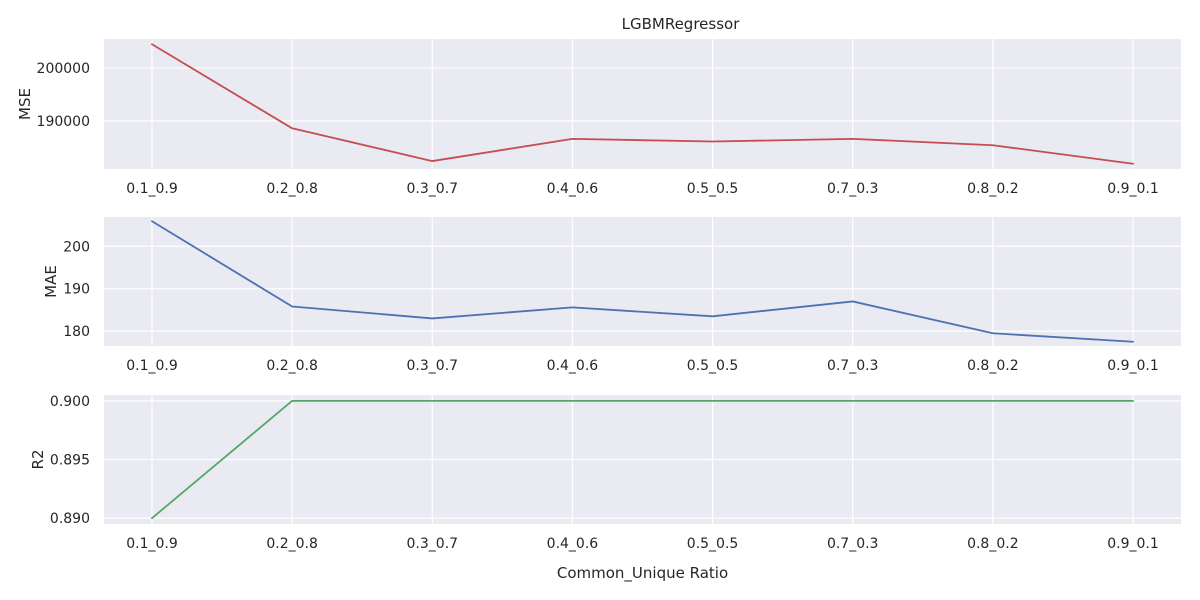 This screenshot has height=600, width=1200. Describe the element at coordinates (63, 69) in the screenshot. I see `y-tick-label: 200000` at that location.